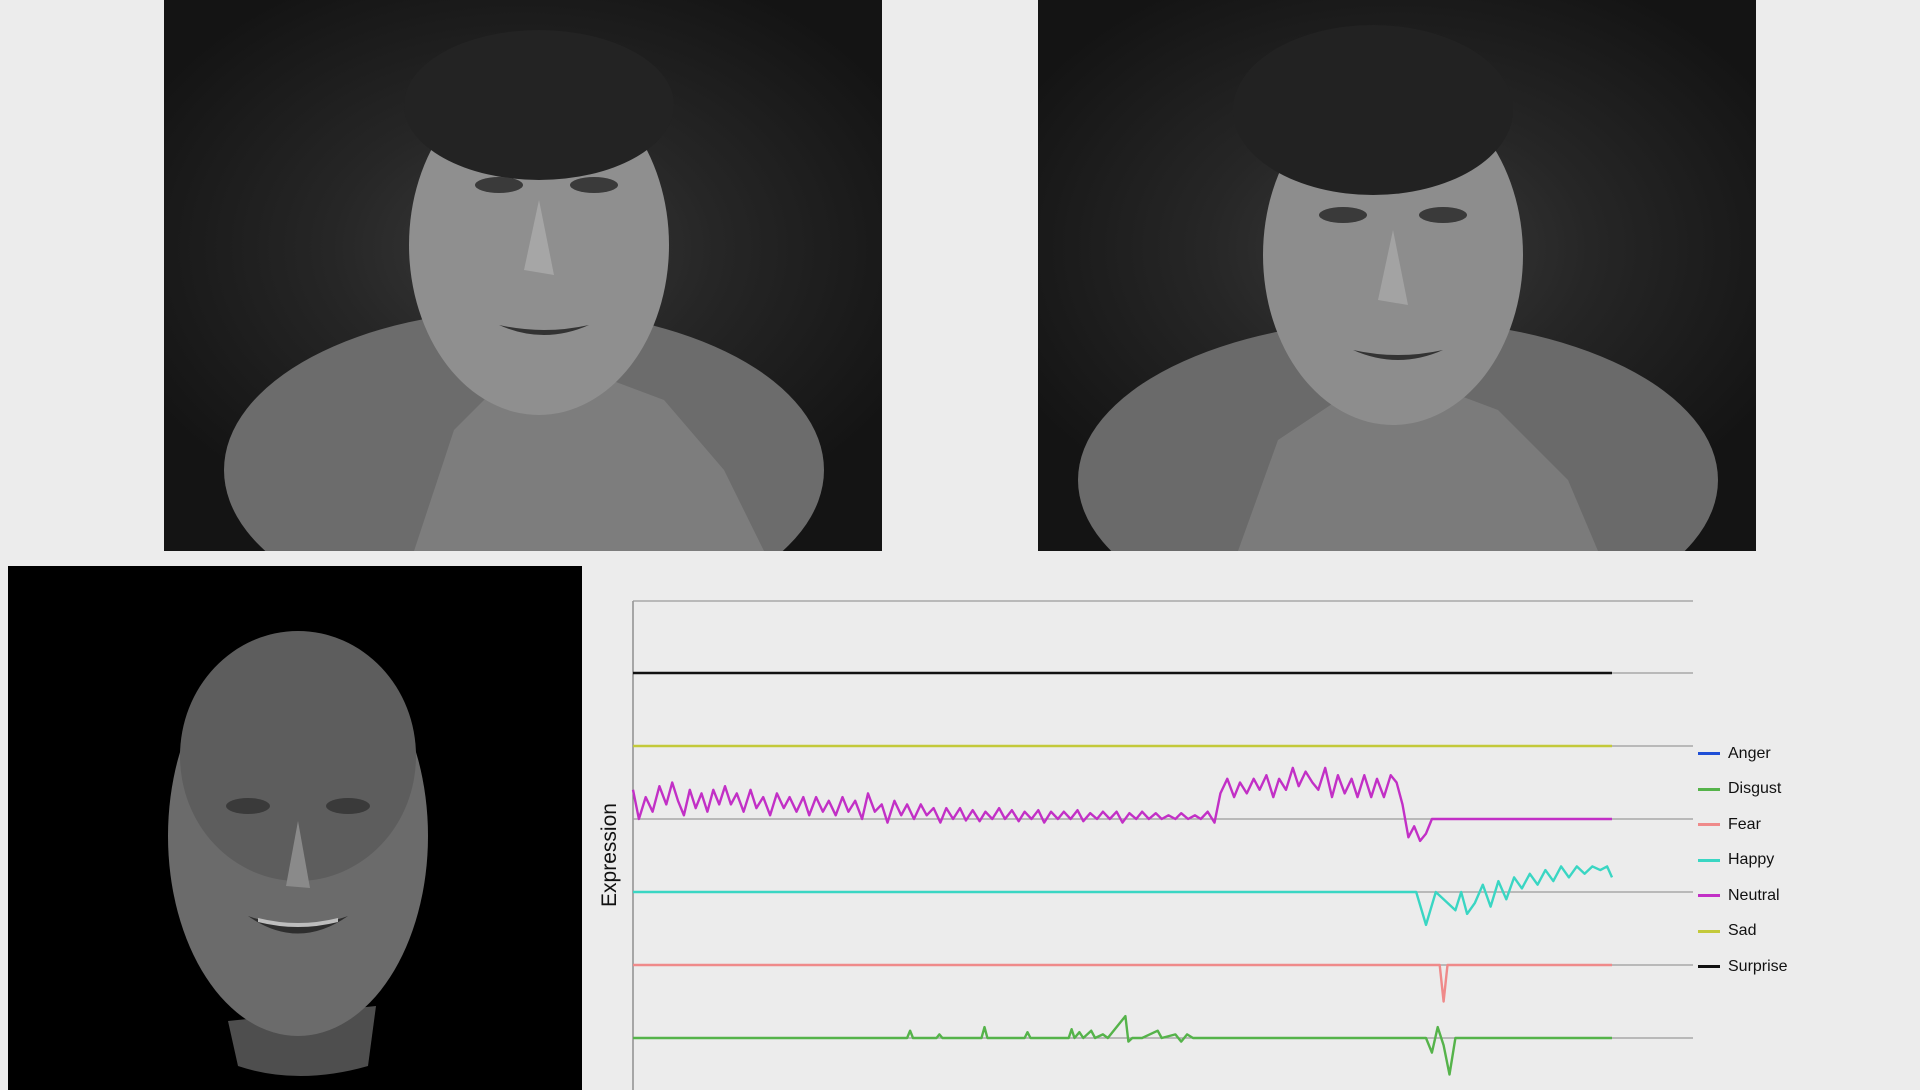 The width and height of the screenshot is (1920, 1090). I want to click on series-line-disgust, so click(1122, 1045).